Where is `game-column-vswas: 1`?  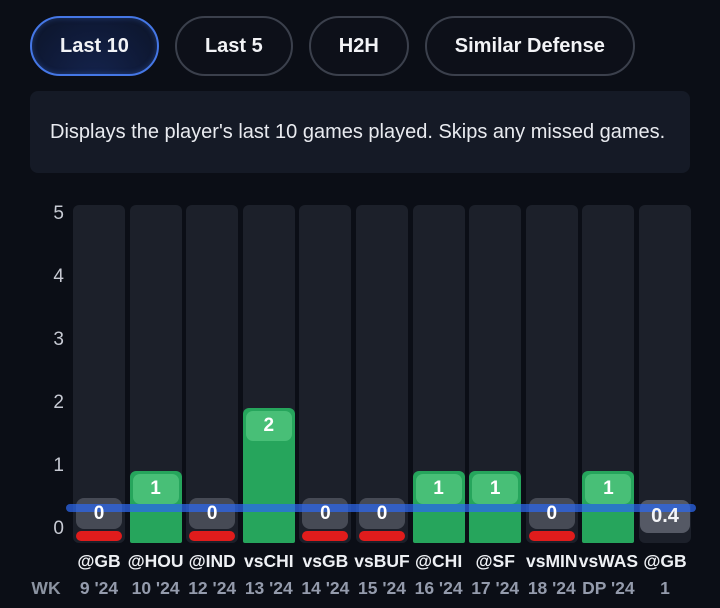 game-column-vswas: 1 is located at coordinates (608, 374).